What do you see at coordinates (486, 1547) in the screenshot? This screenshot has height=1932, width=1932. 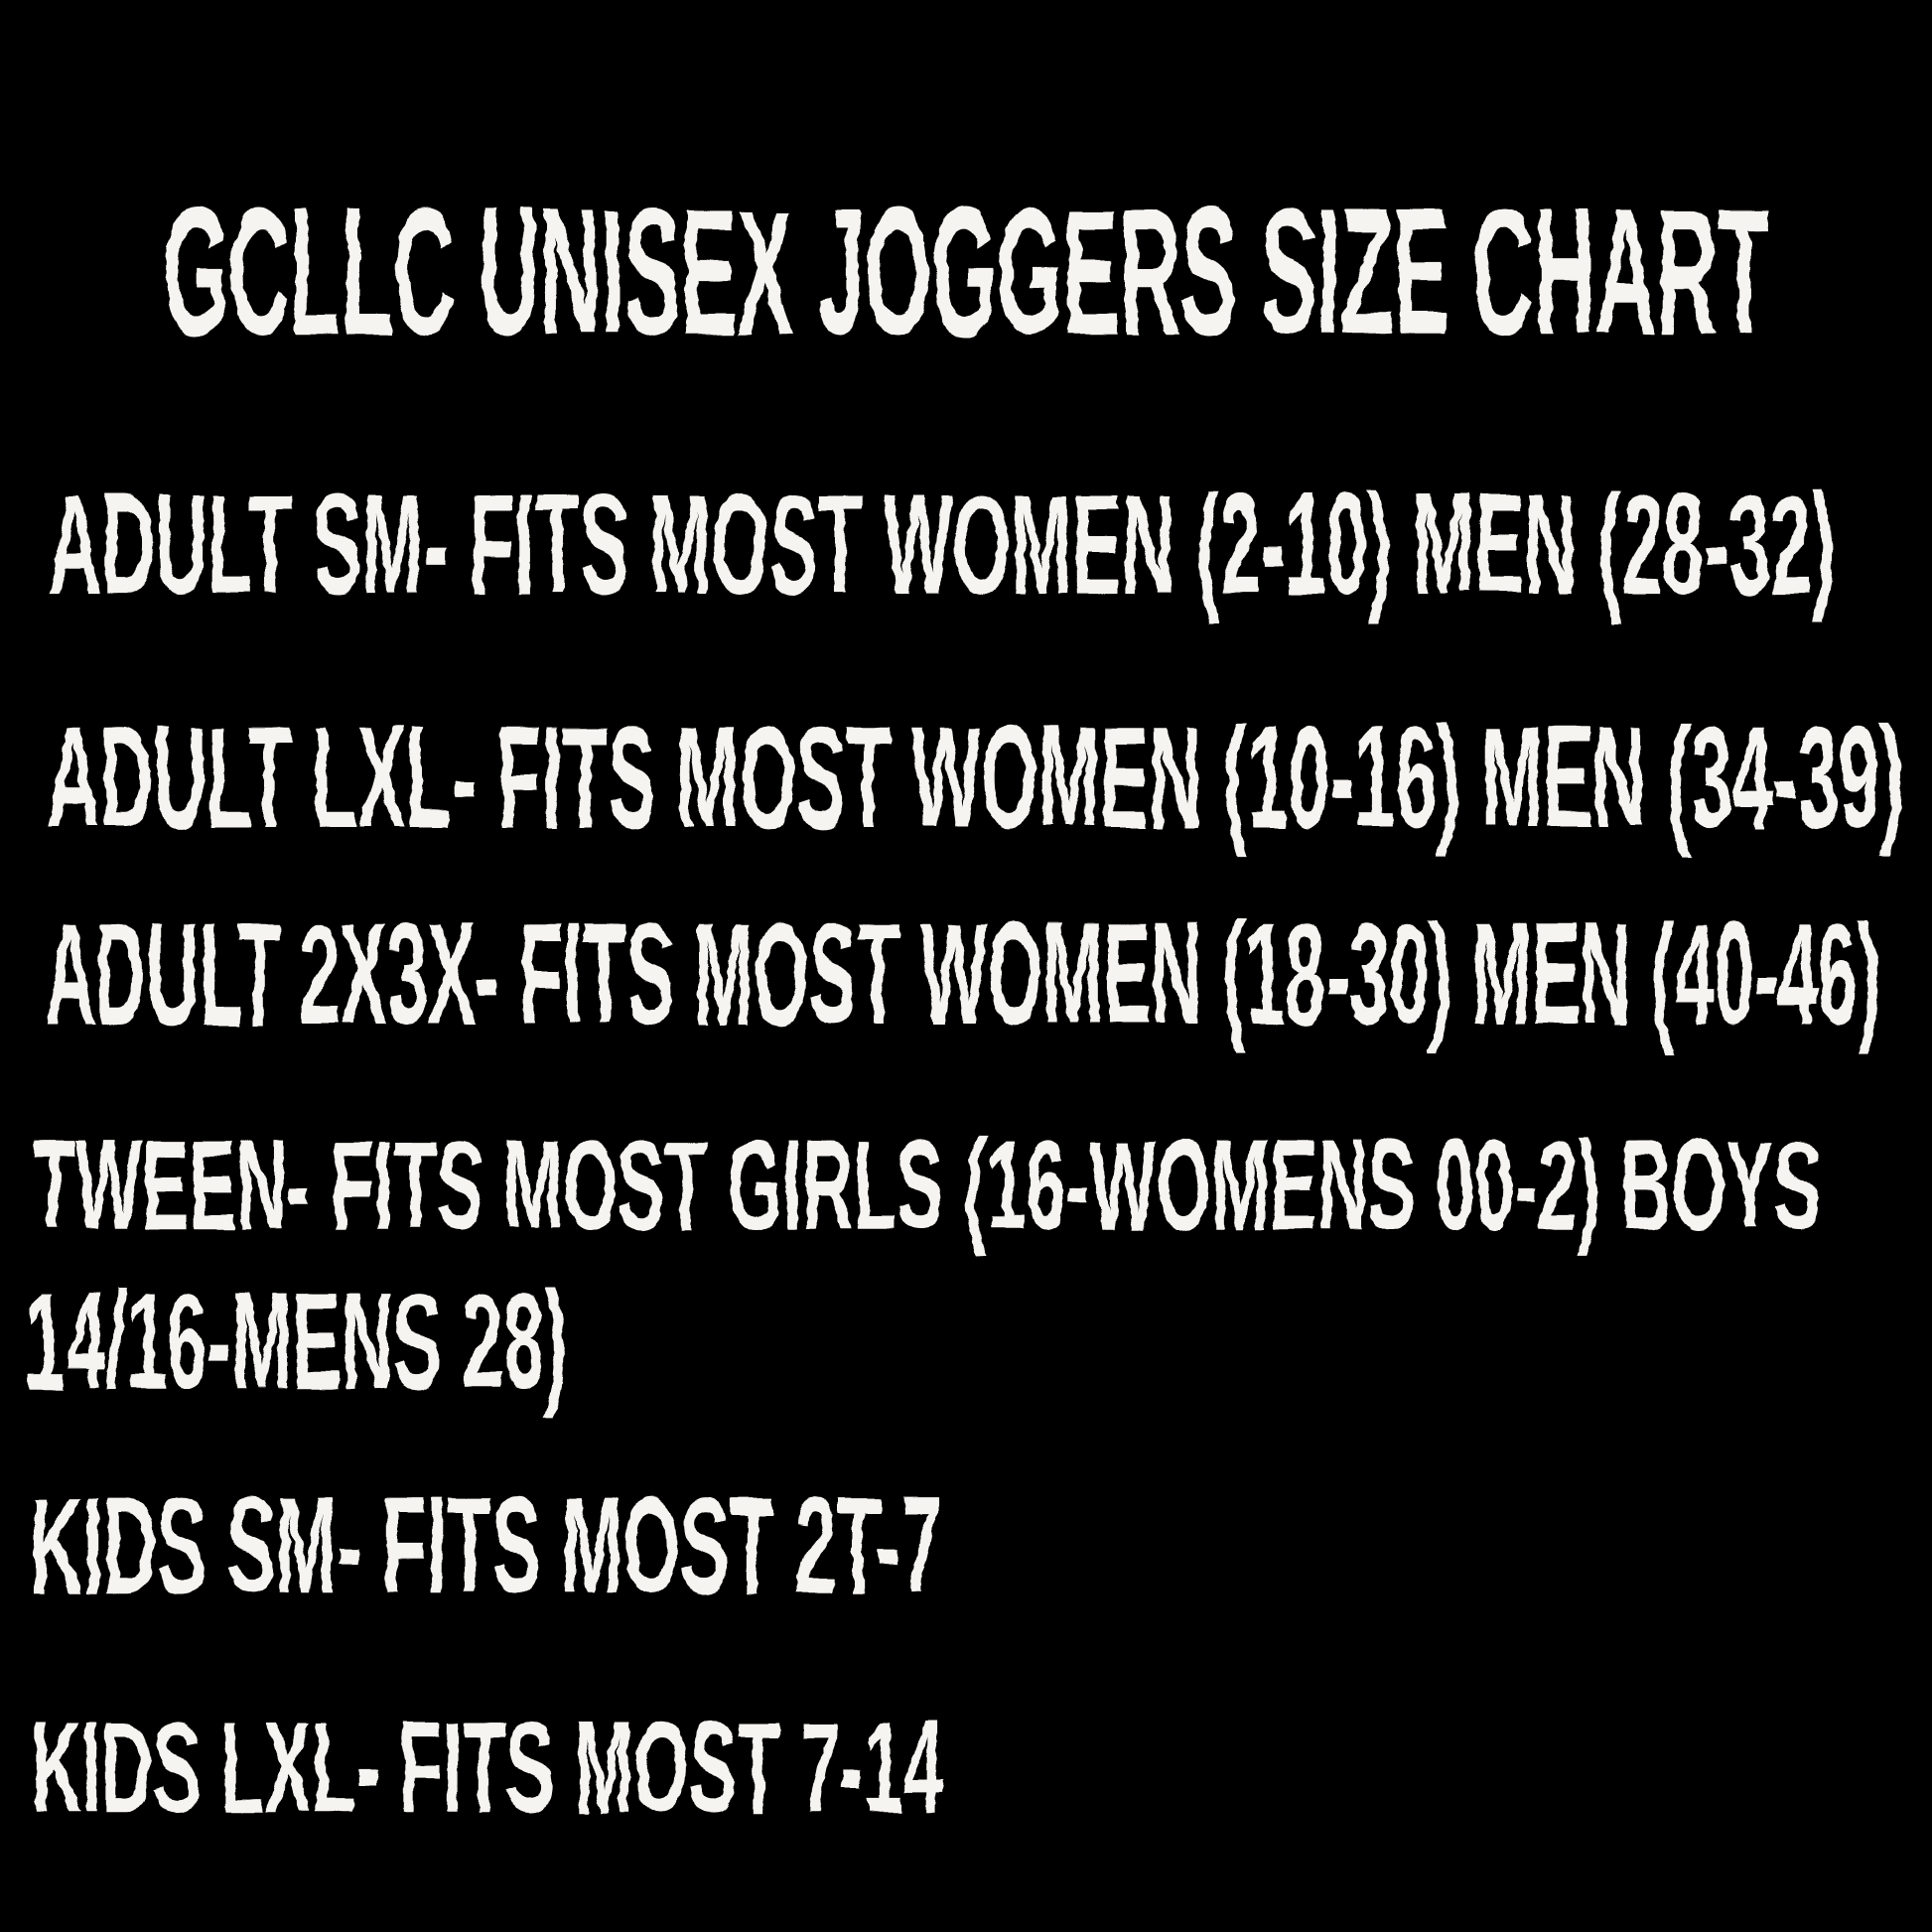 I see `size-row-kids-sm: KIDS SM- FITS MOST 2T-7` at bounding box center [486, 1547].